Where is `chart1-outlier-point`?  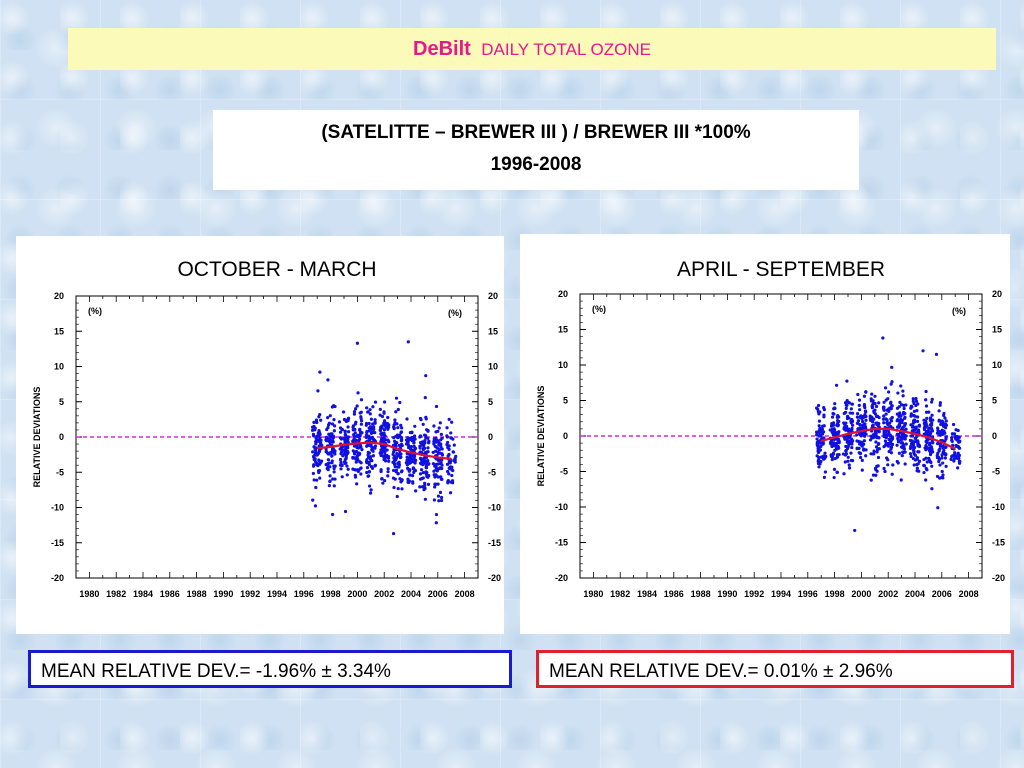 chart1-outlier-point is located at coordinates (426, 376).